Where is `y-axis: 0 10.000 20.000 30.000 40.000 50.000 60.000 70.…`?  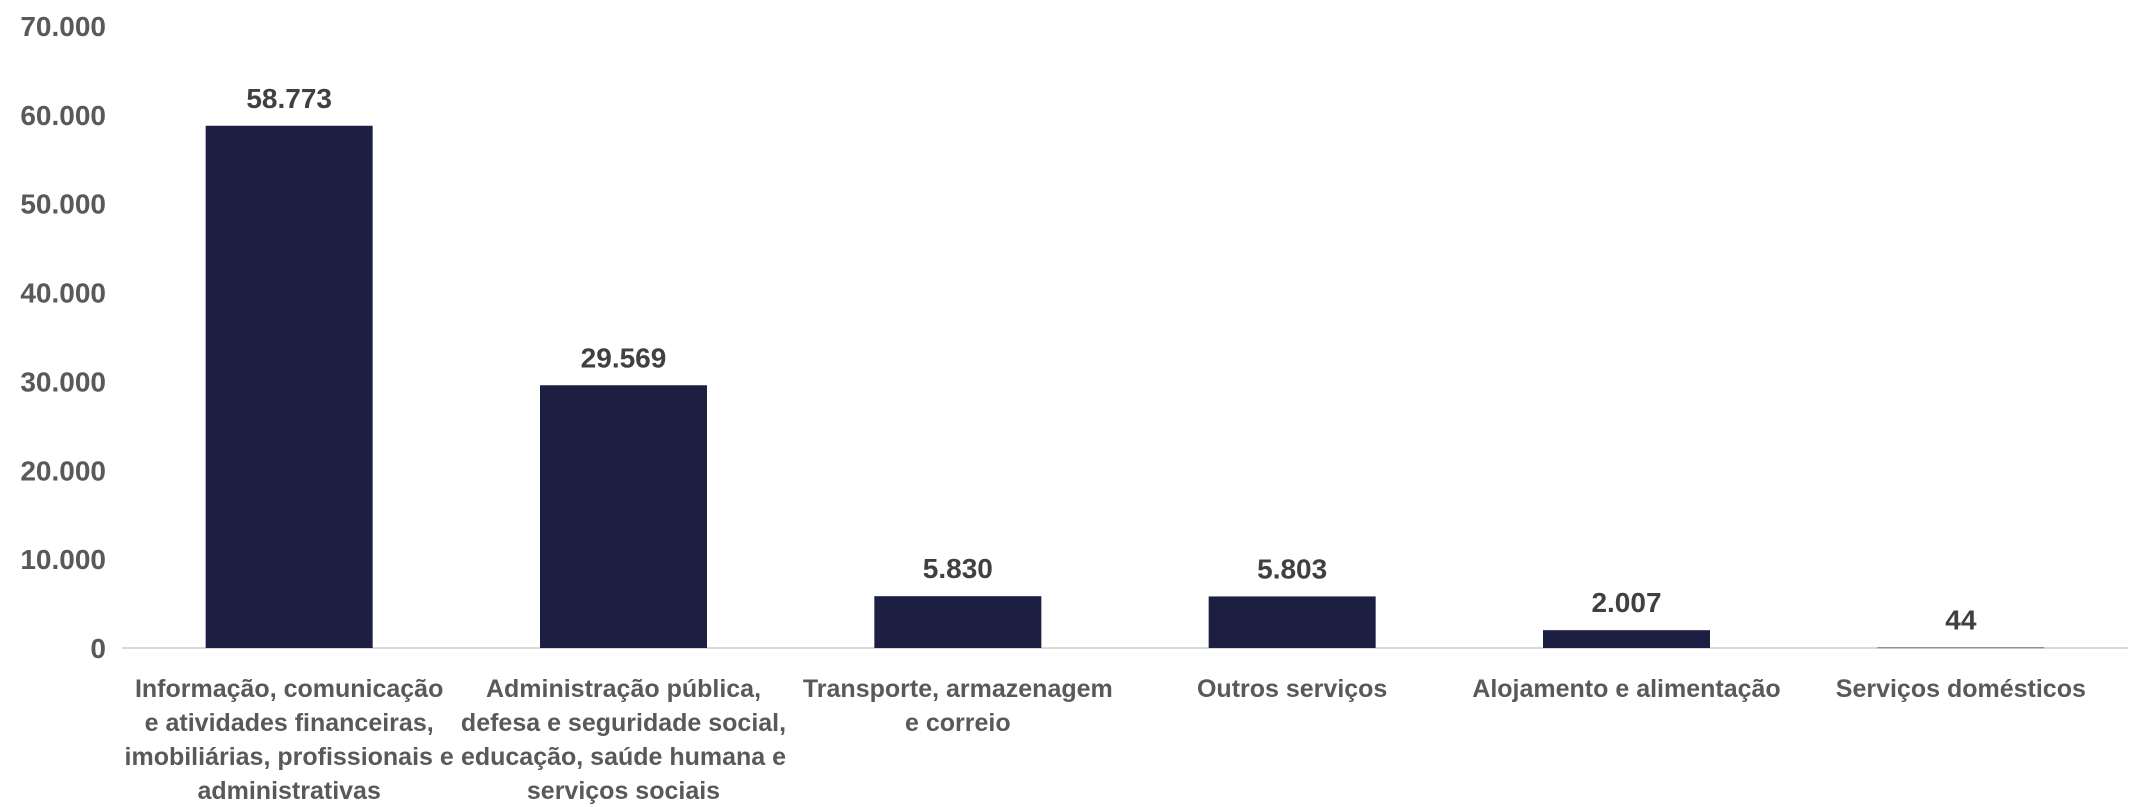
y-axis: 0 10.000 20.000 30.000 40.000 50.000 60.000 70.… is located at coordinates (63, 337).